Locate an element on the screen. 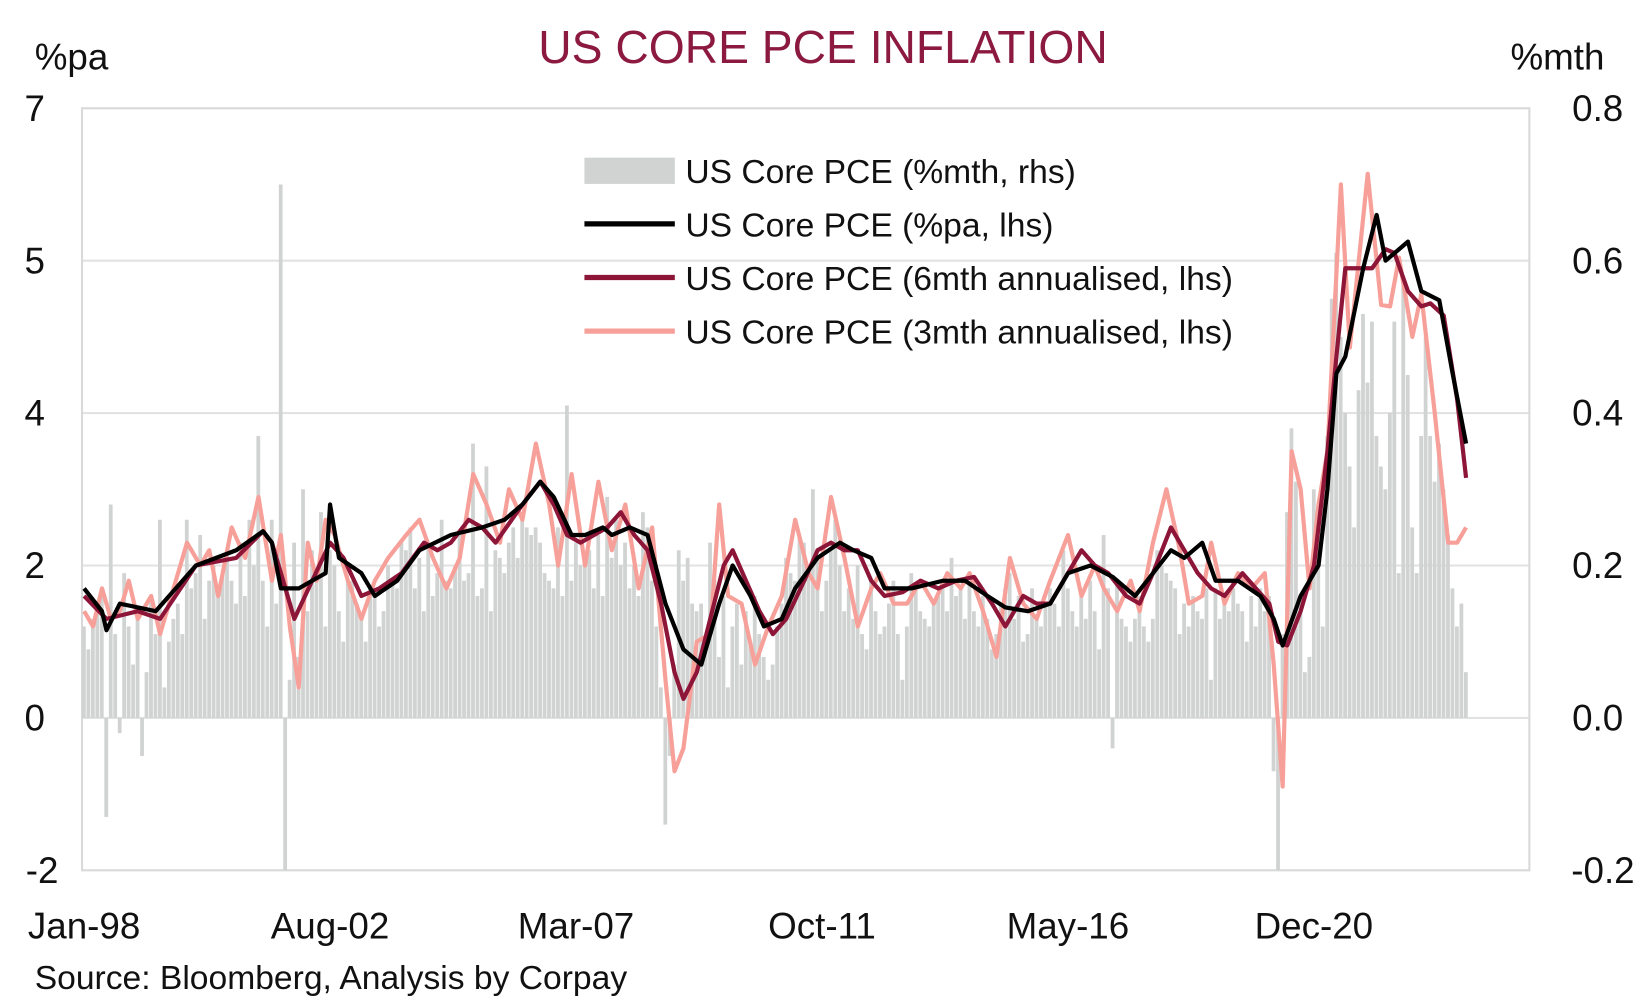  right-tick-label: 0.4 is located at coordinates (1597, 413).